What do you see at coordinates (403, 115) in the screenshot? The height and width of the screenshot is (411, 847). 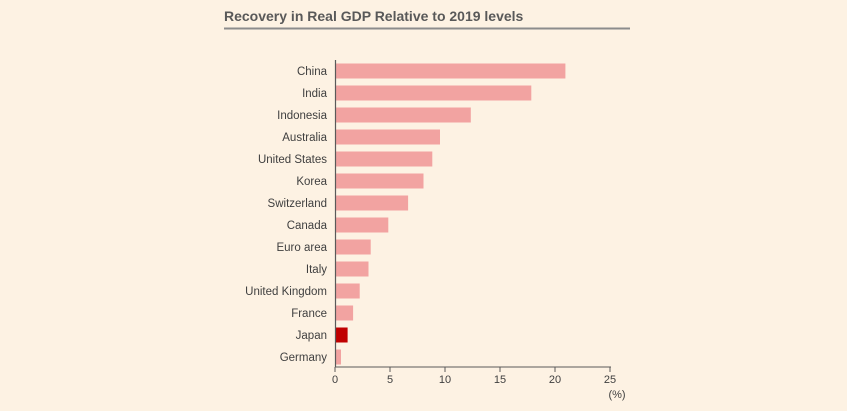 I see `bar-indonesia` at bounding box center [403, 115].